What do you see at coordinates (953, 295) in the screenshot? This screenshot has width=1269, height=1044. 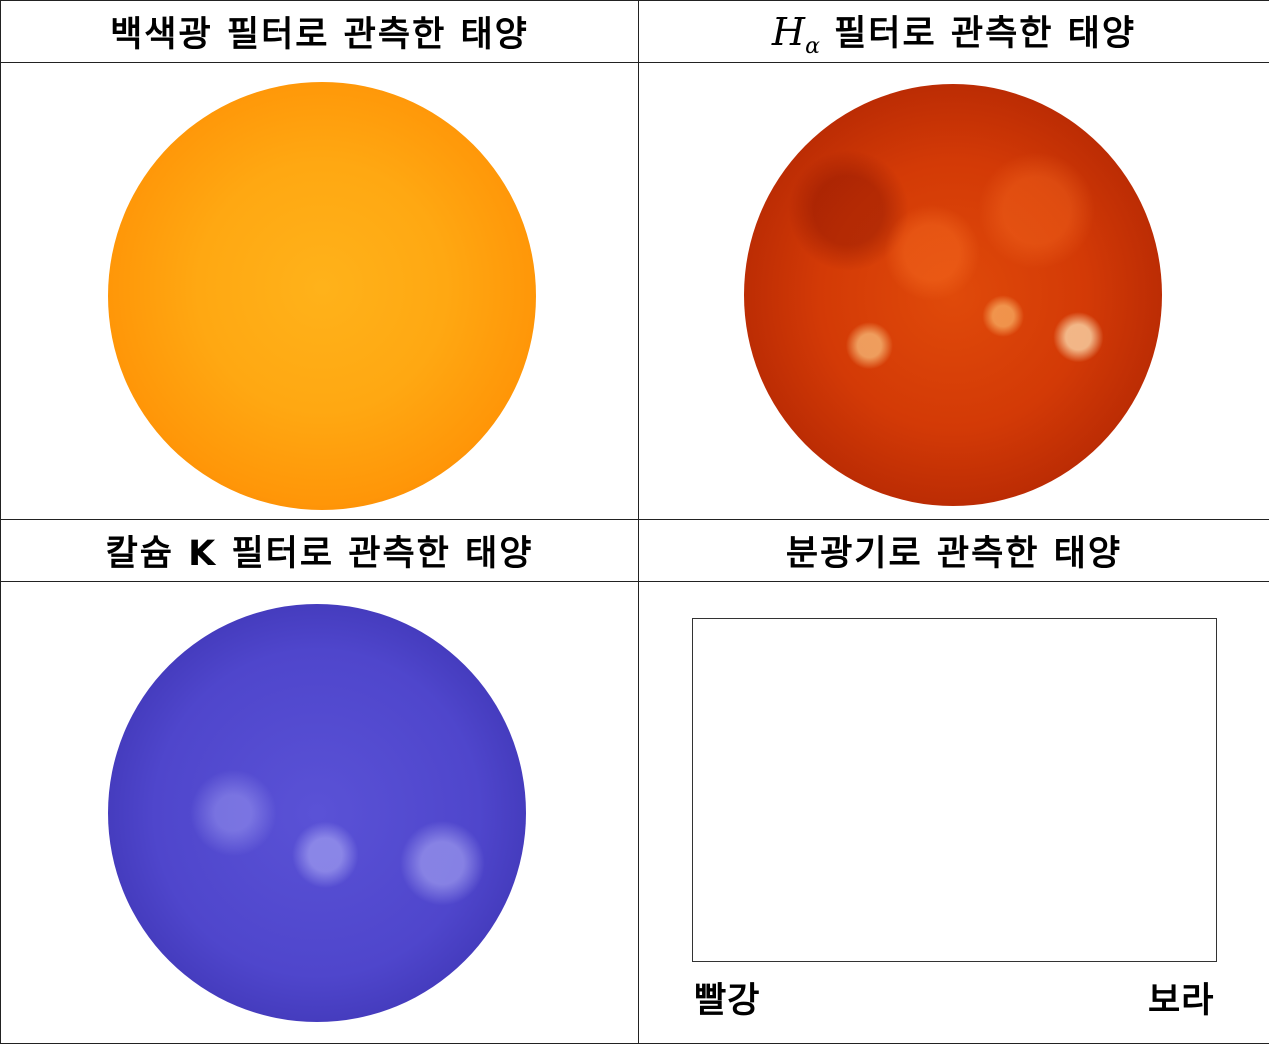 I see `h-alpha-sun-image` at bounding box center [953, 295].